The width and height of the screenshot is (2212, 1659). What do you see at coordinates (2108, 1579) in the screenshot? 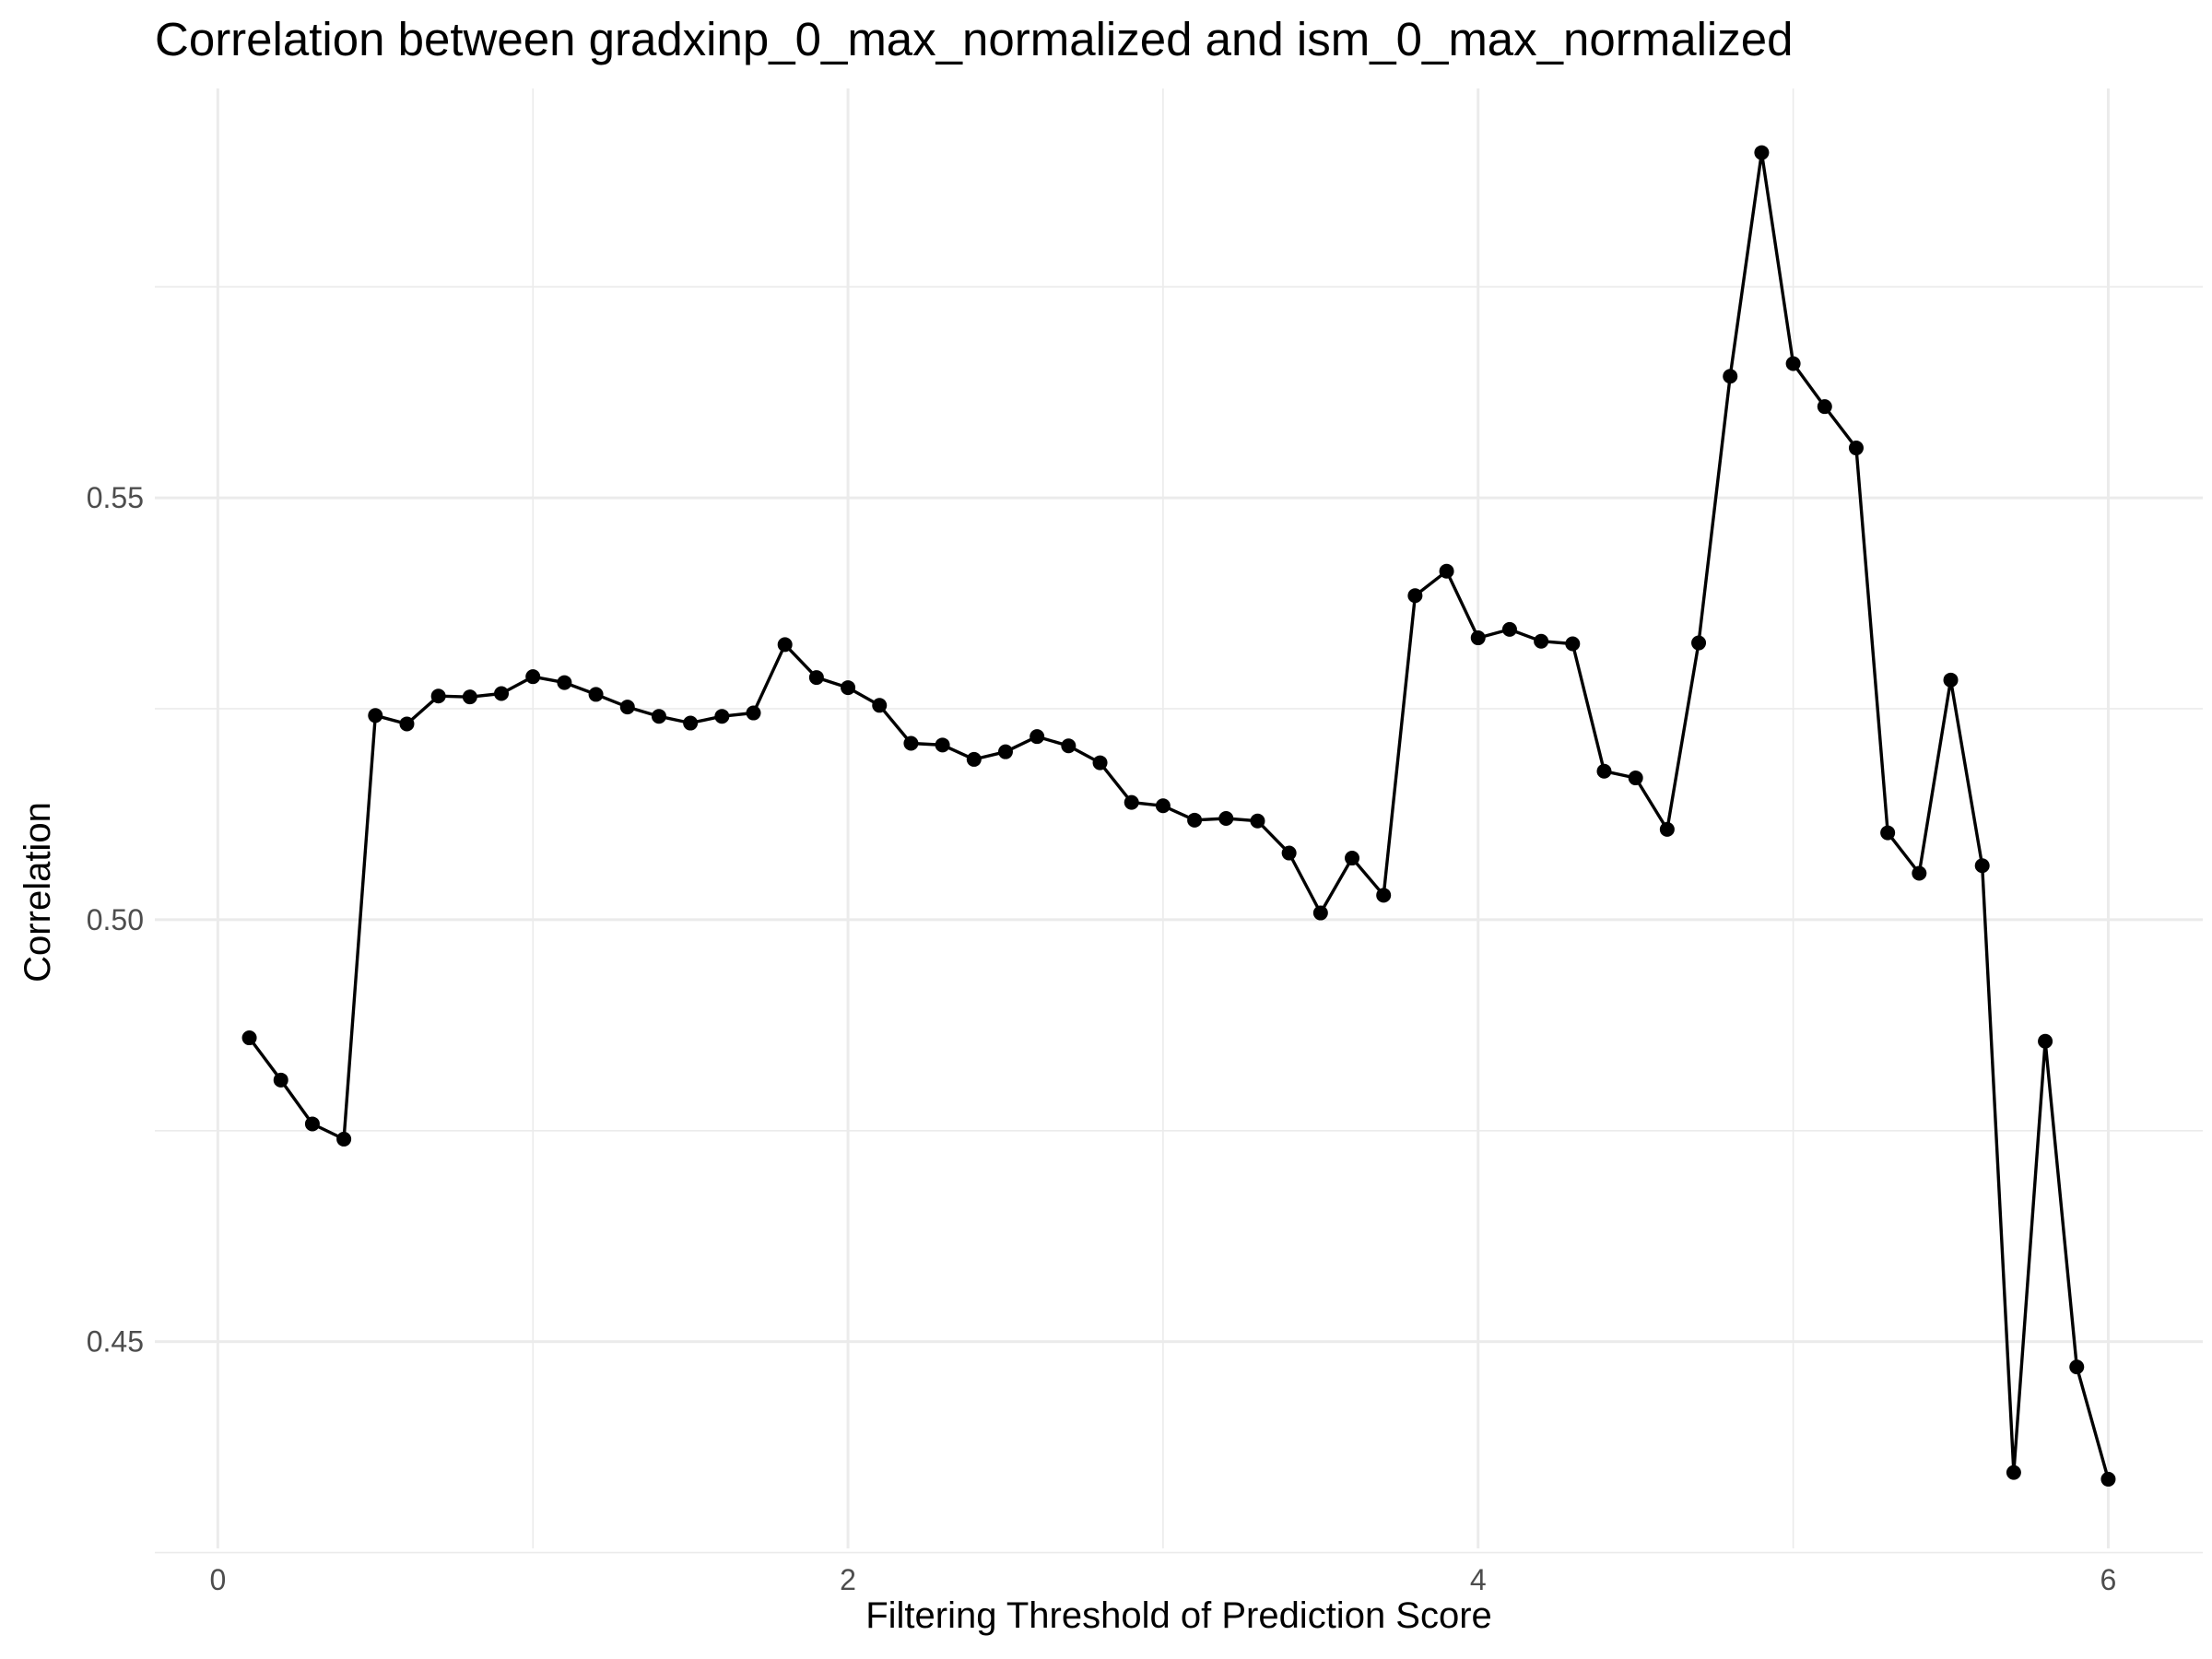
I see `x-tick-label: 6` at bounding box center [2108, 1579].